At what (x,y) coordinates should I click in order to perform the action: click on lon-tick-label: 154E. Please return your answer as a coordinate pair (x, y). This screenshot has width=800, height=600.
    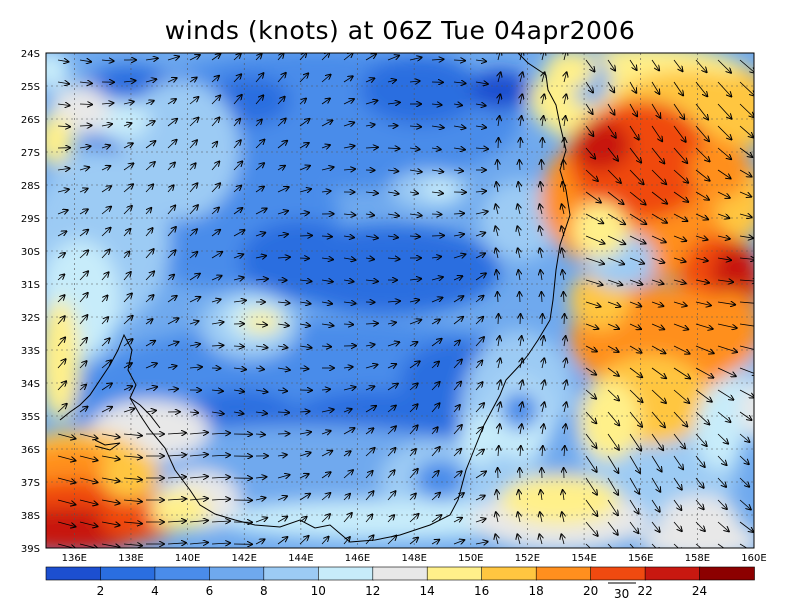
    Looking at the image, I should click on (583, 558).